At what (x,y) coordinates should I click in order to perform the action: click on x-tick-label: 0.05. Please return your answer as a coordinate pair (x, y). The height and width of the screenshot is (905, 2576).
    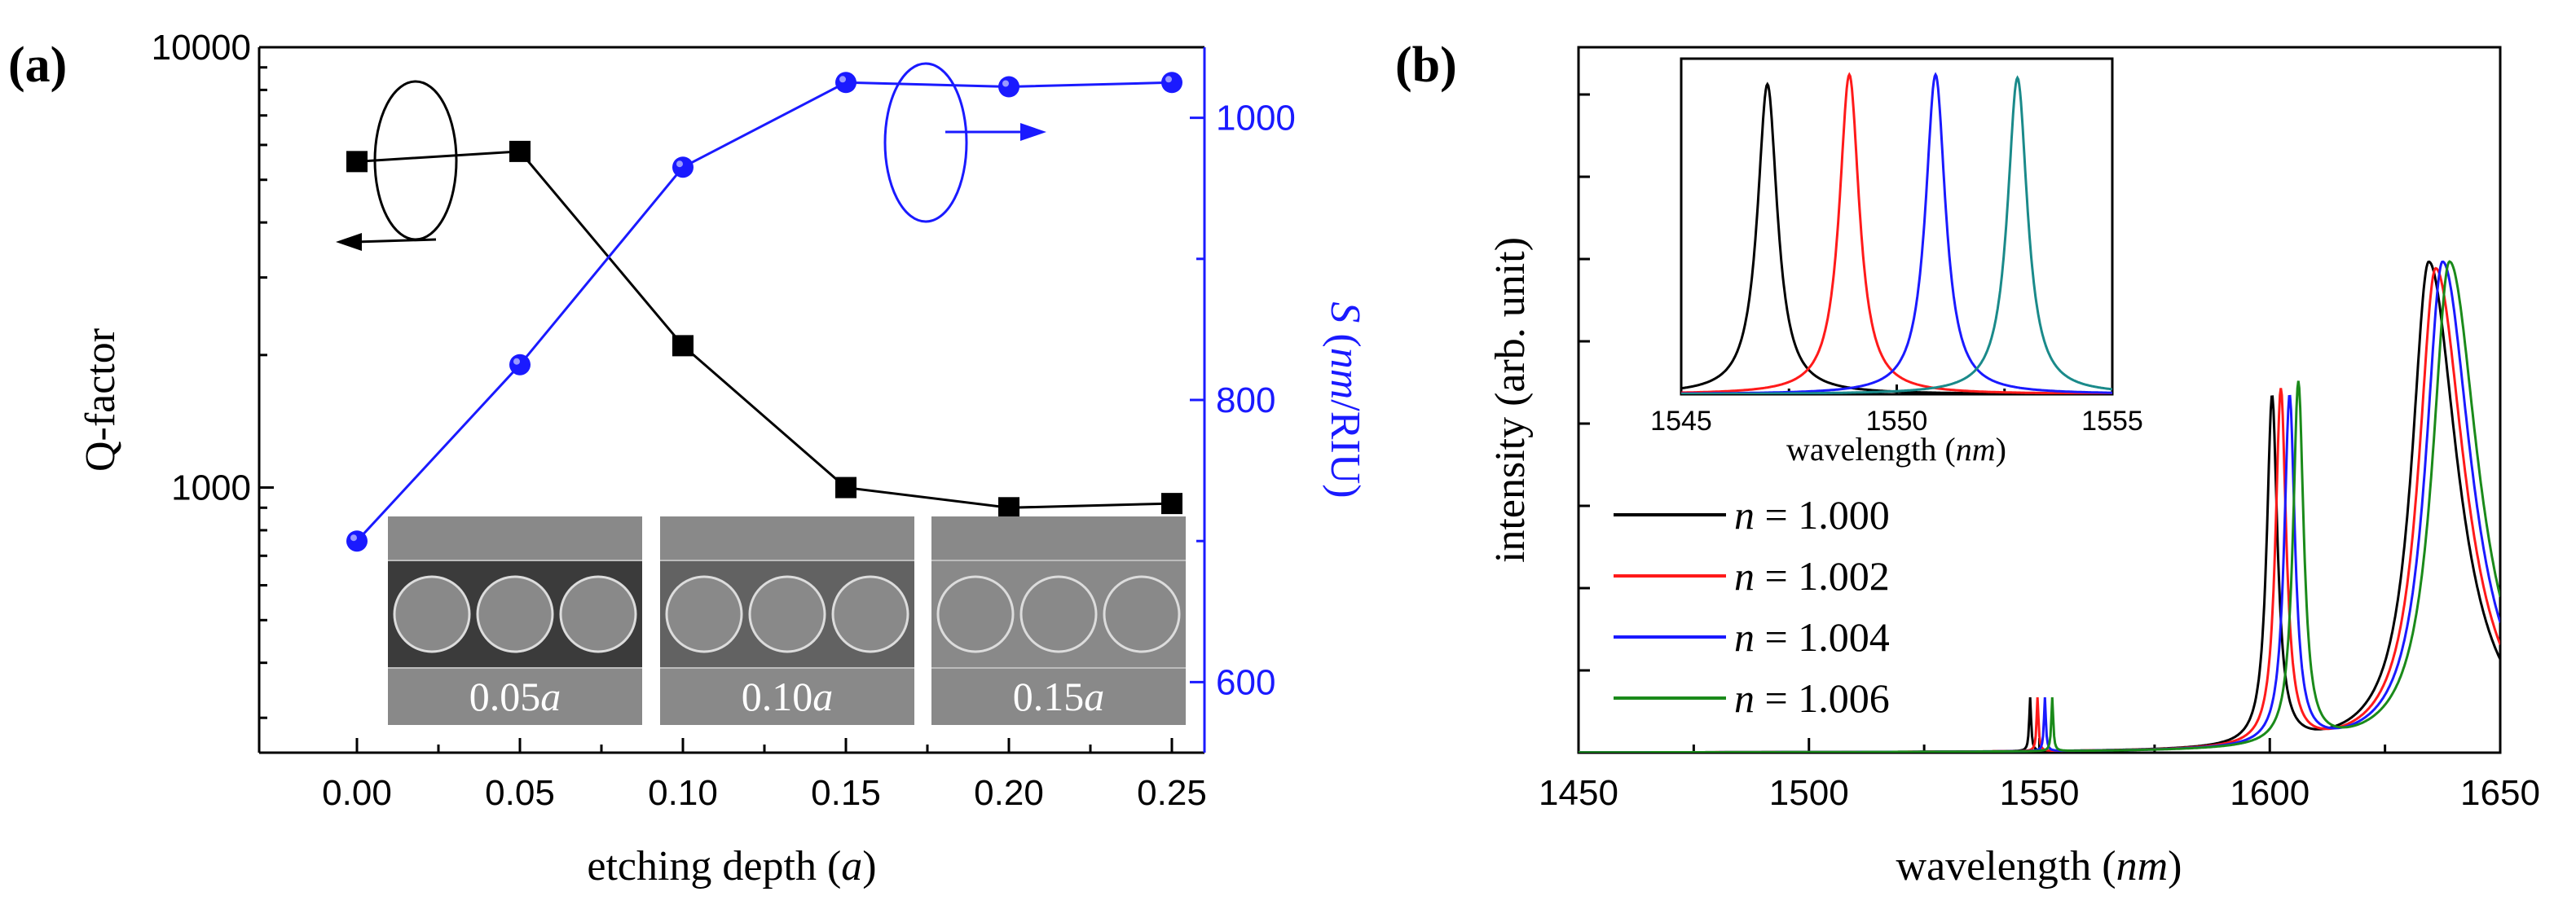
    Looking at the image, I should click on (520, 793).